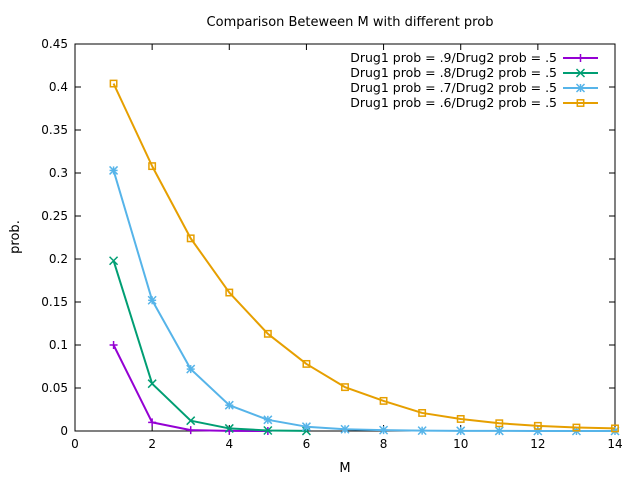 This screenshot has height=480, width=640. What do you see at coordinates (384, 444) in the screenshot?
I see `x-tick-label: 8` at bounding box center [384, 444].